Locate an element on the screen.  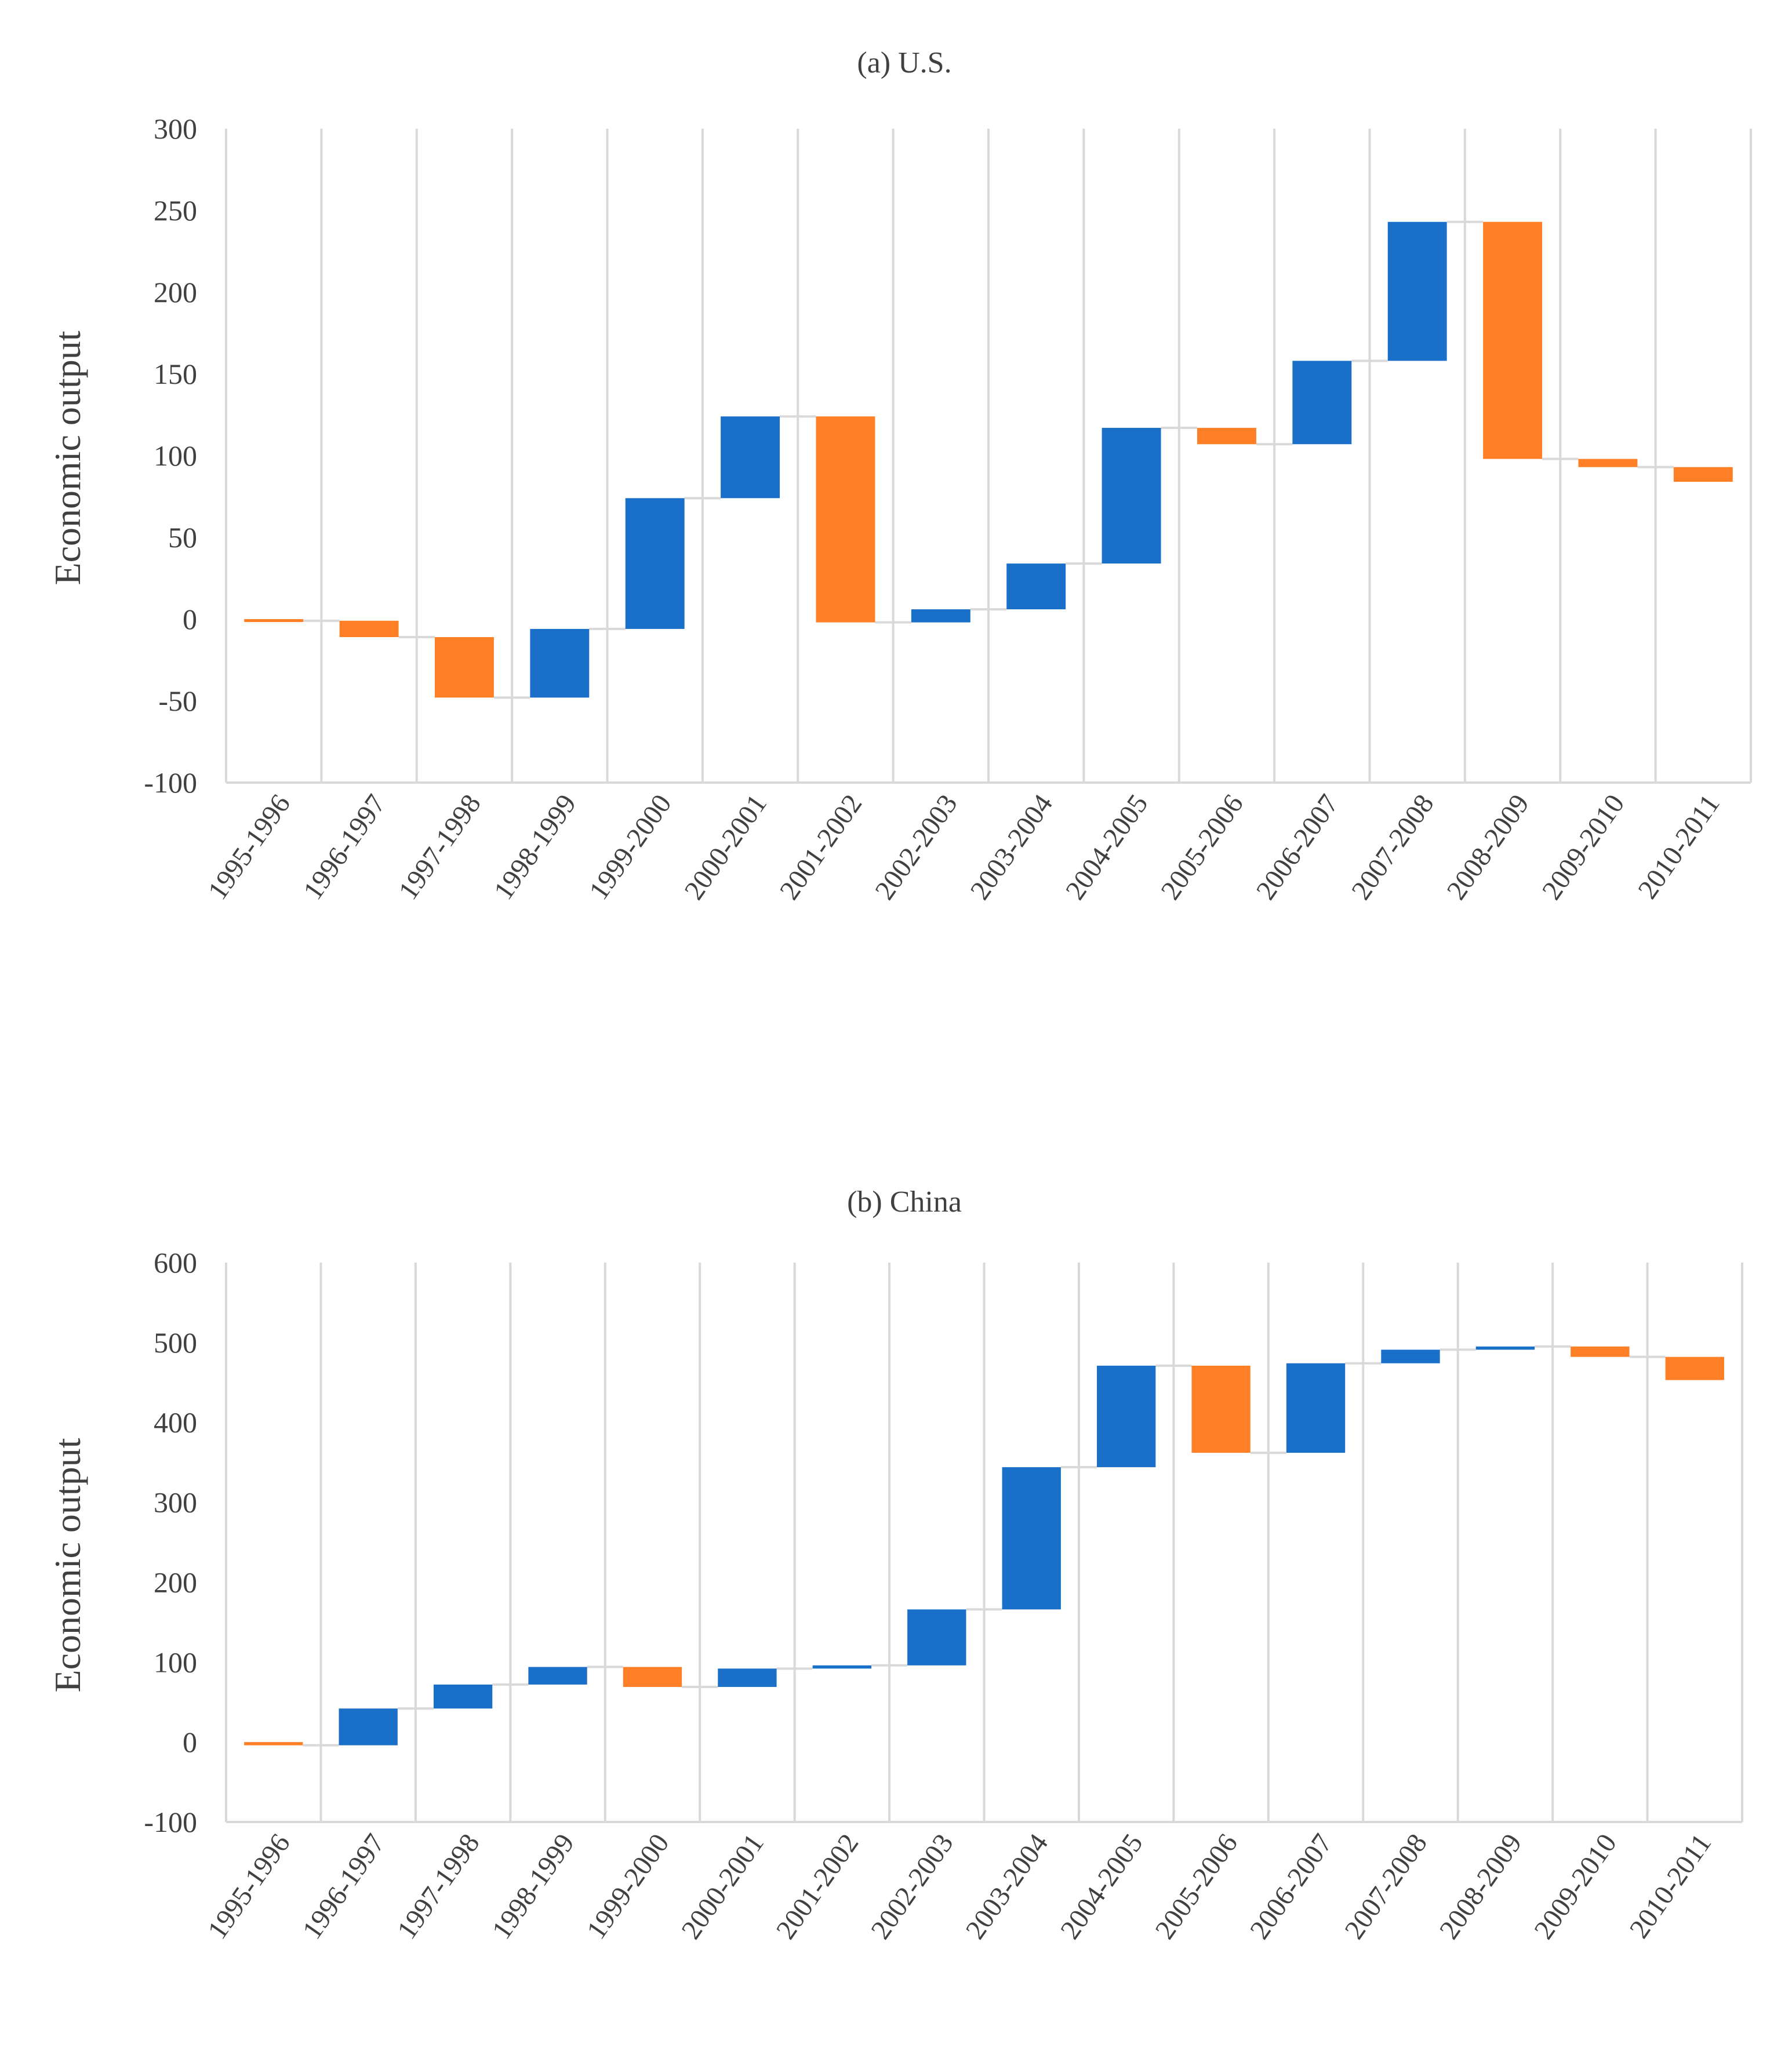
y-tick-label: 400 is located at coordinates (175, 1423).